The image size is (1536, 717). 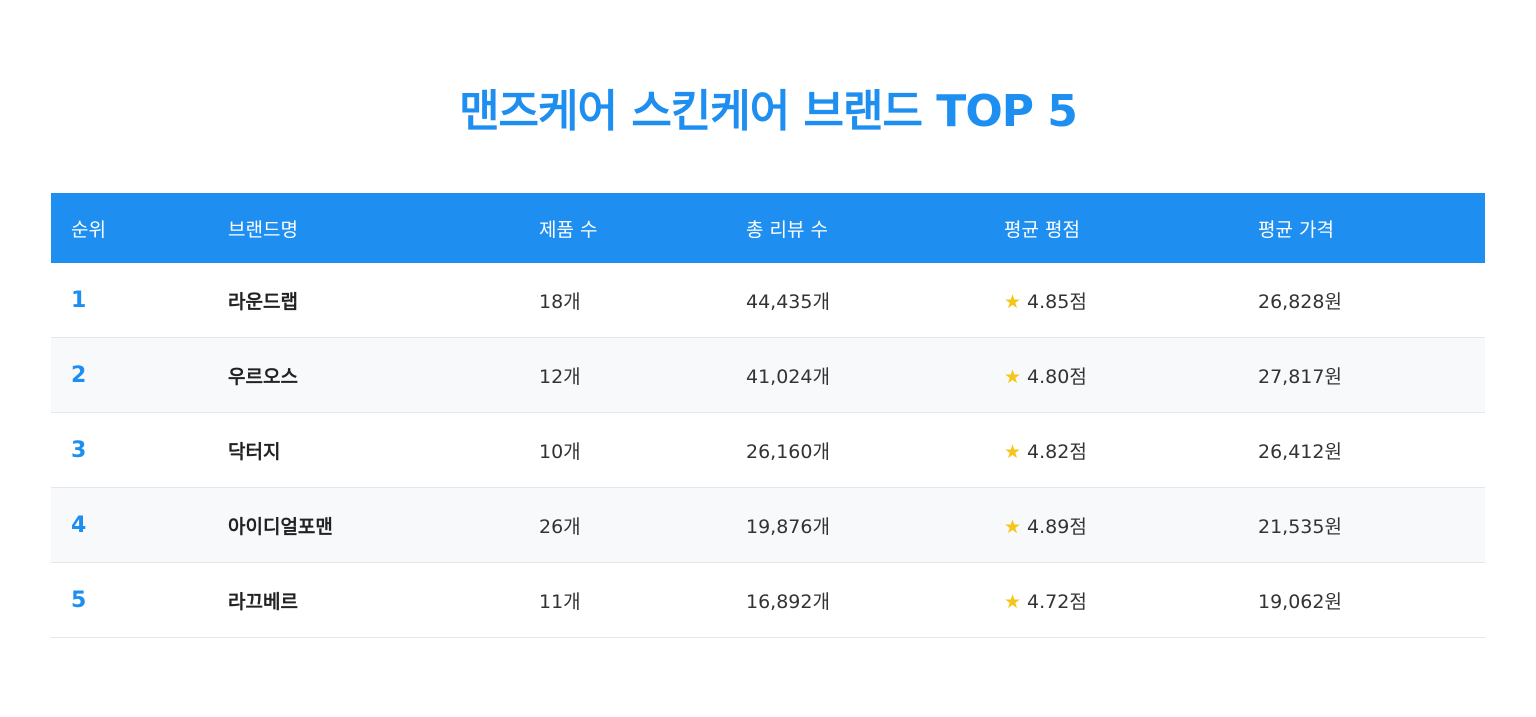 What do you see at coordinates (254, 451) in the screenshot?
I see `brand-name: 닥터지` at bounding box center [254, 451].